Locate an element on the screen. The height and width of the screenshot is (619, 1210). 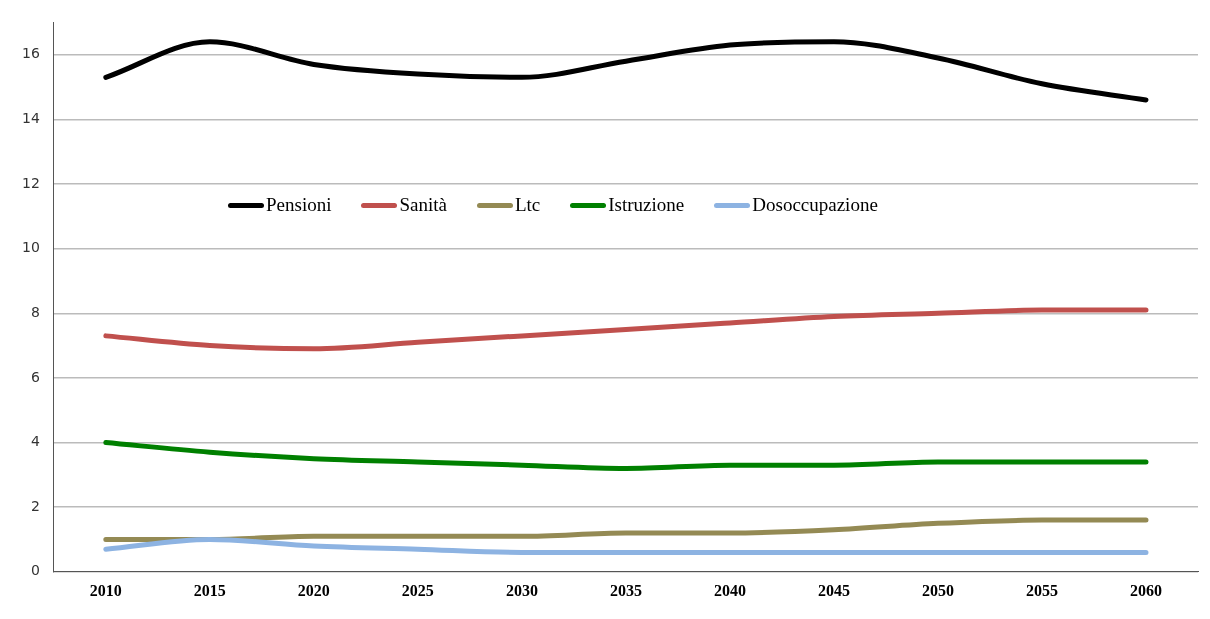
x-tick-label: 2050 is located at coordinates (937, 590).